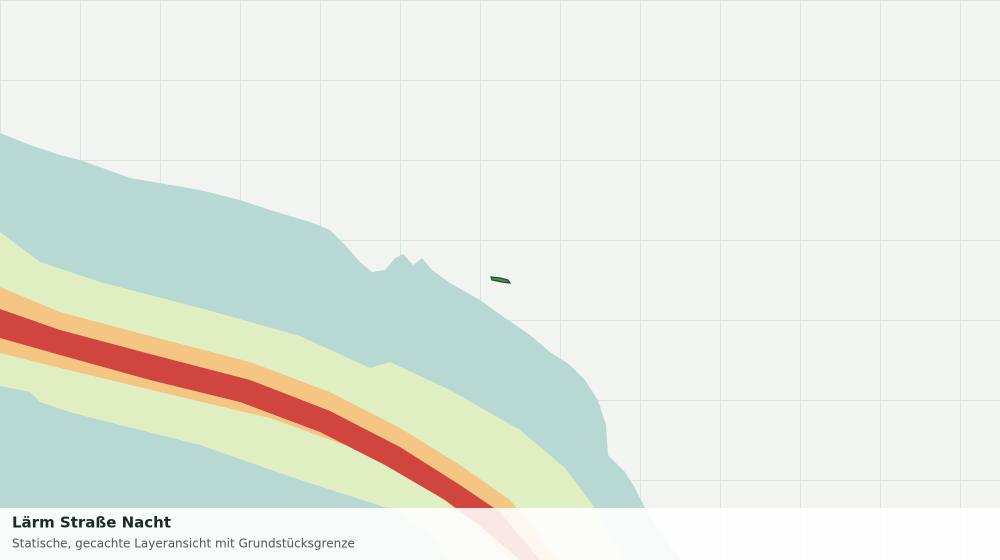  I want to click on parcel-boundary, so click(501, 280).